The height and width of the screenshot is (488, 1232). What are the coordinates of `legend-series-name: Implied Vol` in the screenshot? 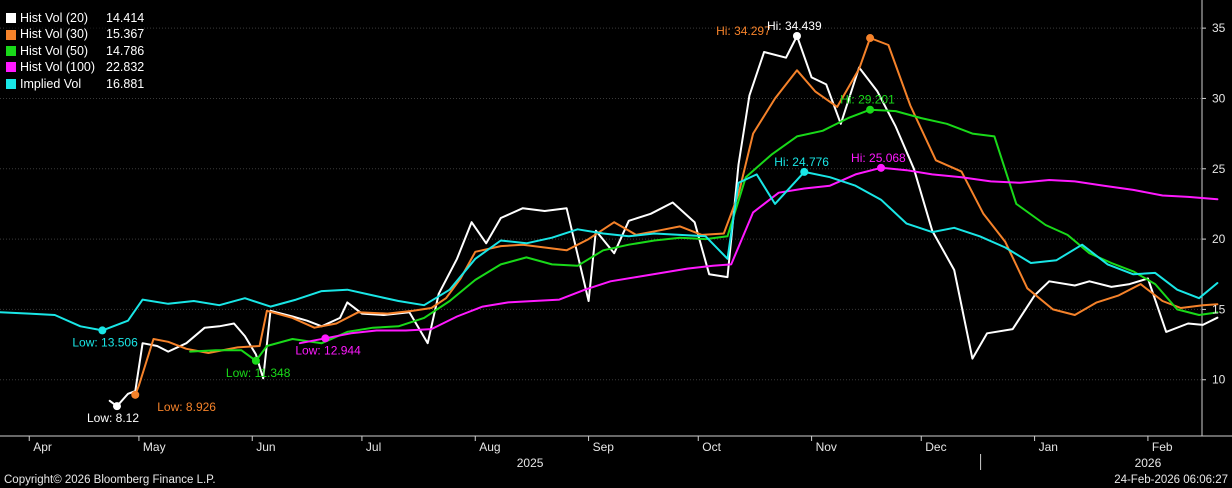 It's located at (51, 83).